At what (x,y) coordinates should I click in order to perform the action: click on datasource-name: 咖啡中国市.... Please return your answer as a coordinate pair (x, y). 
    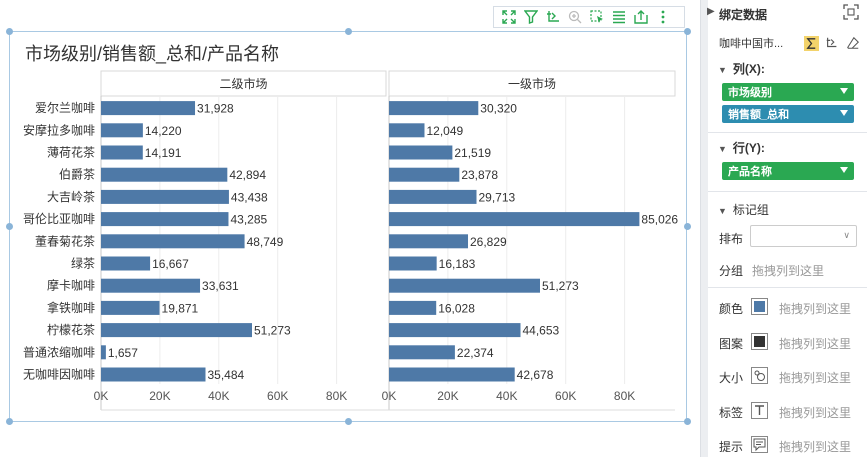
    Looking at the image, I should click on (751, 44).